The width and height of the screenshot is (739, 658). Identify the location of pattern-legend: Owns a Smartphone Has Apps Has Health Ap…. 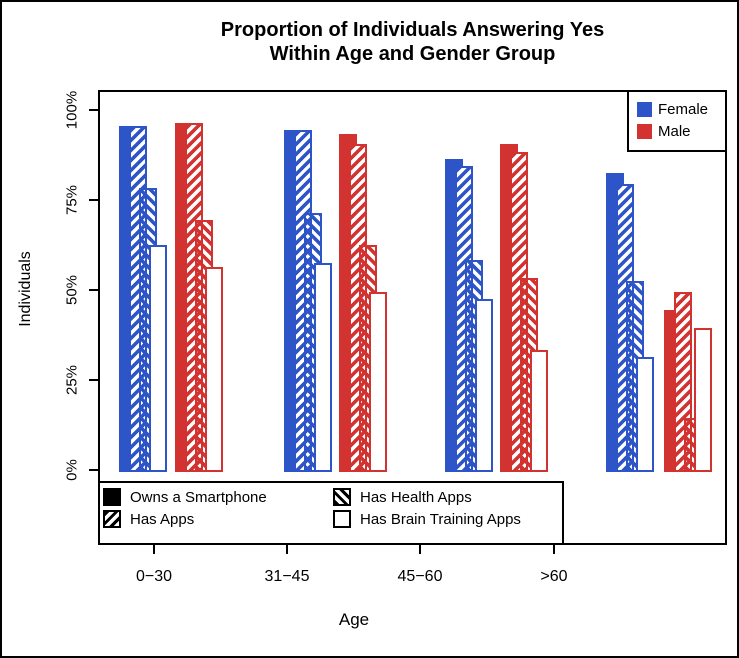
(331, 513).